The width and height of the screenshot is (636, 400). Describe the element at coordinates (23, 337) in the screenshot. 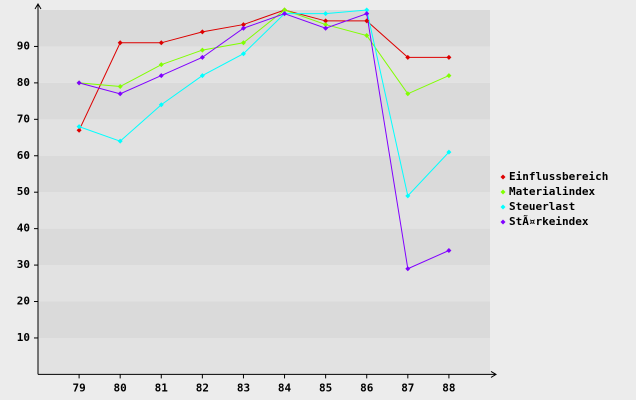

I see `y-tick-label: 10` at that location.